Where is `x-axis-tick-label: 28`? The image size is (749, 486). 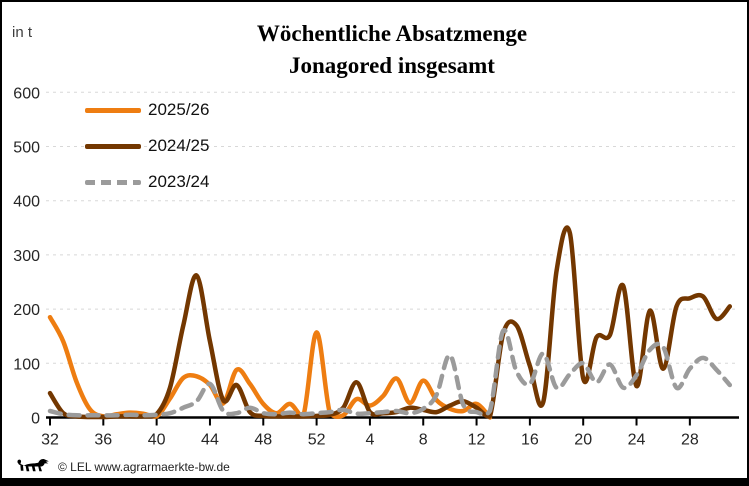 x-axis-tick-label: 28 is located at coordinates (690, 440).